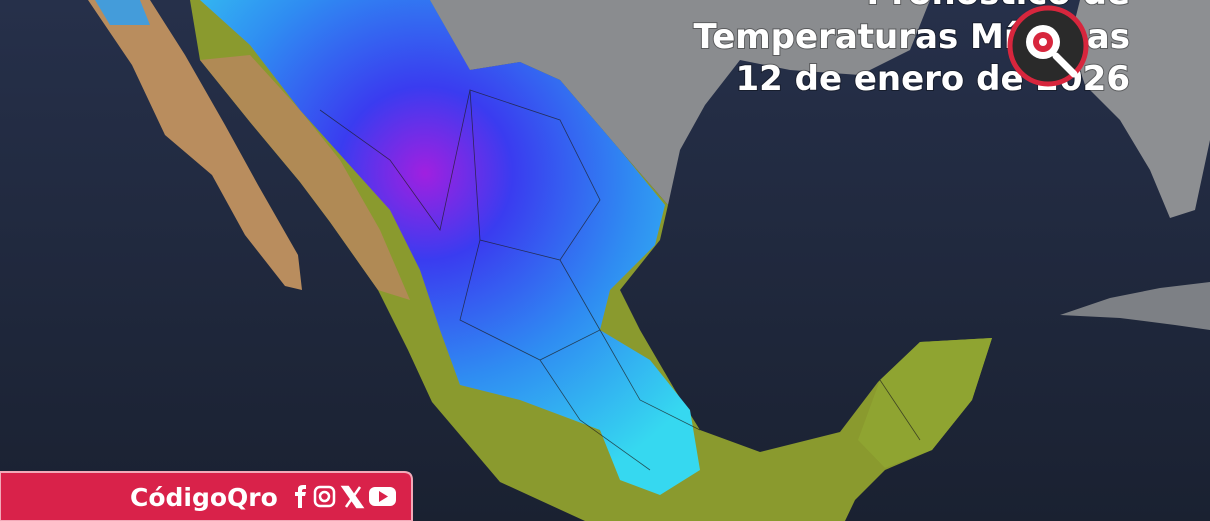 The height and width of the screenshot is (521, 1210). What do you see at coordinates (1048, 46) in the screenshot?
I see `logo` at bounding box center [1048, 46].